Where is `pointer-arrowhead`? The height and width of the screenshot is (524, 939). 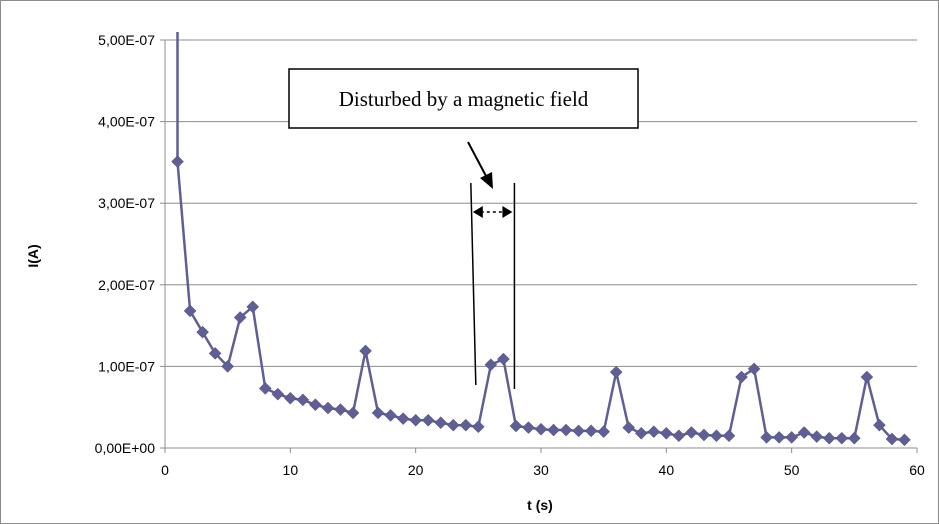
pointer-arrowhead is located at coordinates (486, 180).